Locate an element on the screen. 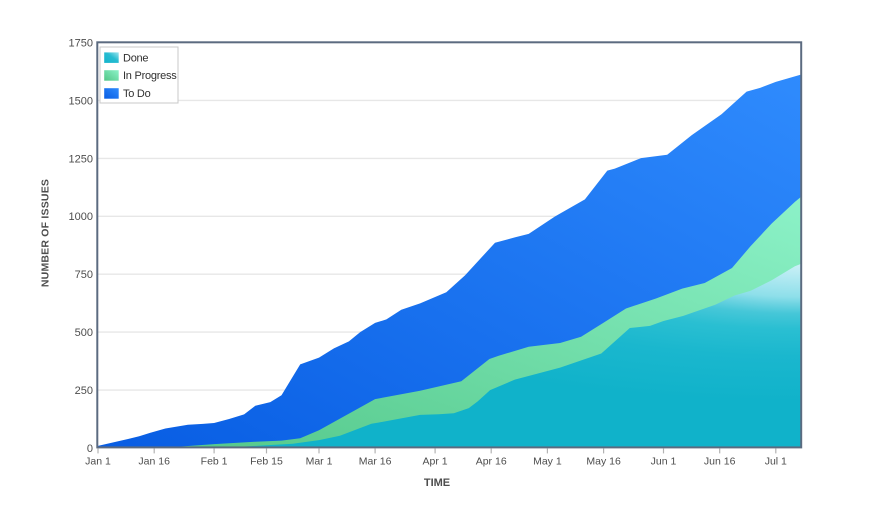 This screenshot has width=876, height=527. svg-text: Apr 1 is located at coordinates (435, 461).